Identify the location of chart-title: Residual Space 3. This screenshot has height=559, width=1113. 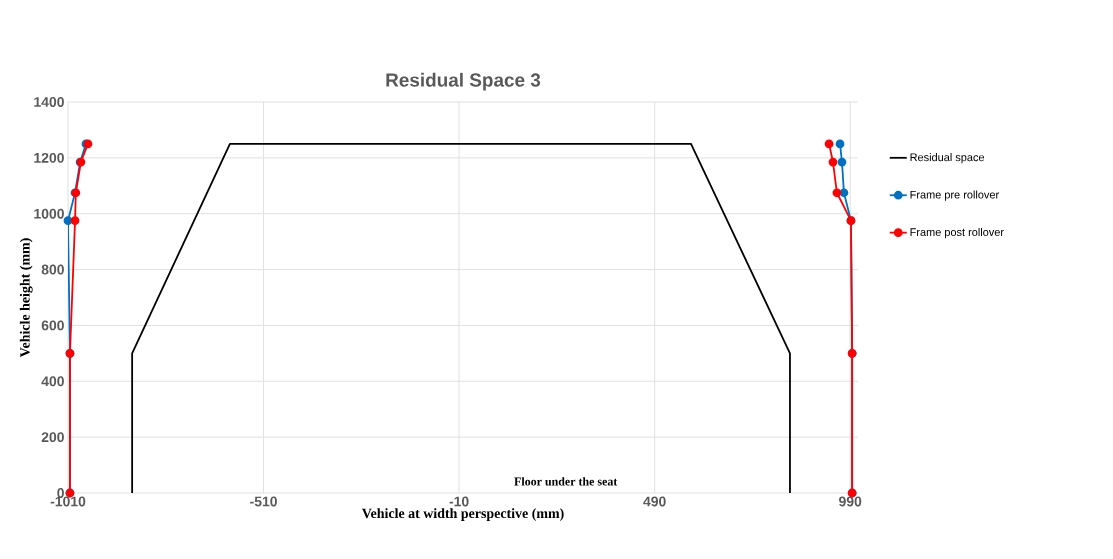
(463, 81).